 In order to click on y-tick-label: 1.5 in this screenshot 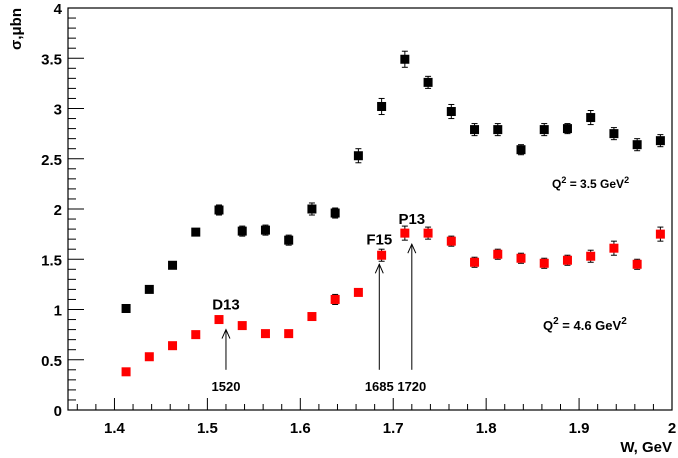, I will do `click(51, 260)`.